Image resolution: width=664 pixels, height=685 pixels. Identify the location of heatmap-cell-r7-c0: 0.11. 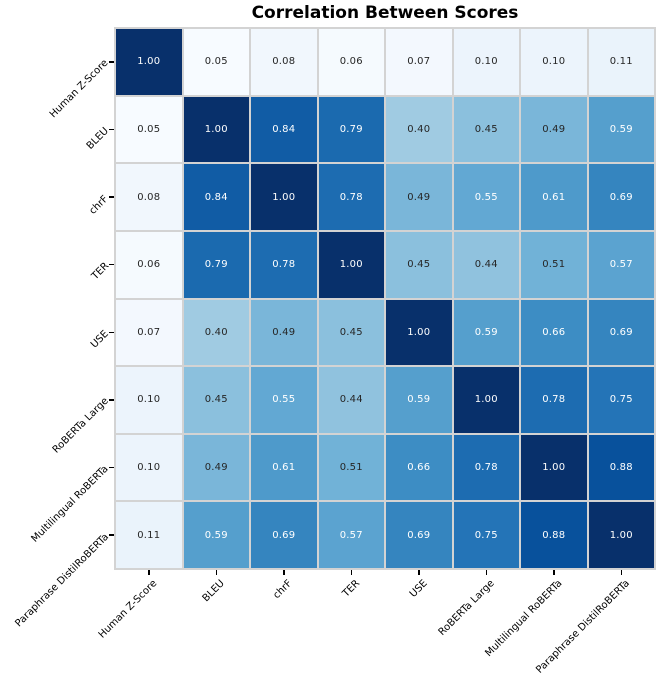
(149, 535).